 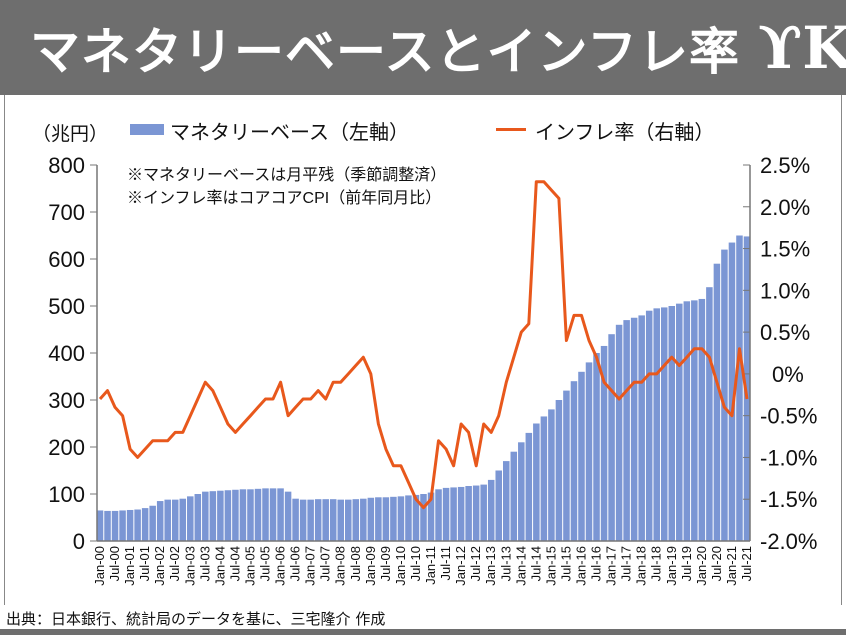 I want to click on right-tick-label: 2.0%, so click(x=785, y=207).